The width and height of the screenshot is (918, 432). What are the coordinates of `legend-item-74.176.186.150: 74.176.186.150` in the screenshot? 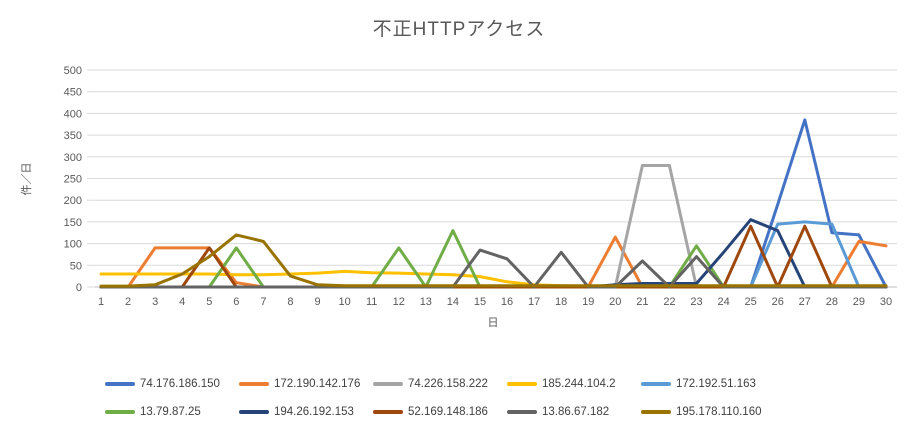 It's located at (172, 384).